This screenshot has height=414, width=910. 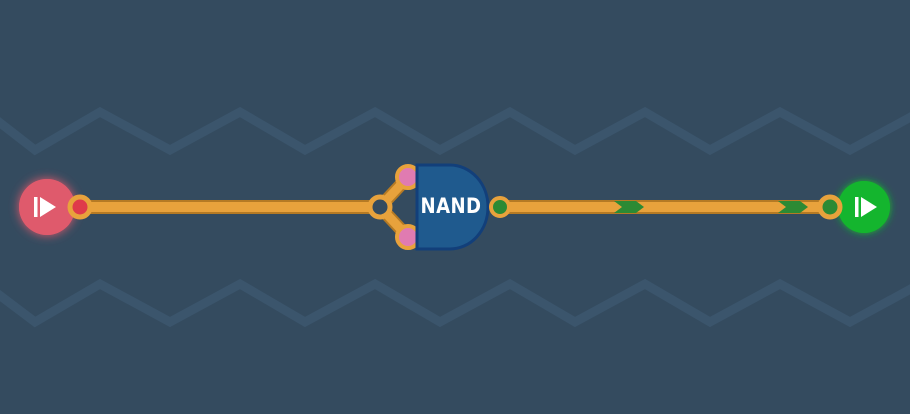 What do you see at coordinates (455, 303) in the screenshot?
I see `background-zigzag-bottom` at bounding box center [455, 303].